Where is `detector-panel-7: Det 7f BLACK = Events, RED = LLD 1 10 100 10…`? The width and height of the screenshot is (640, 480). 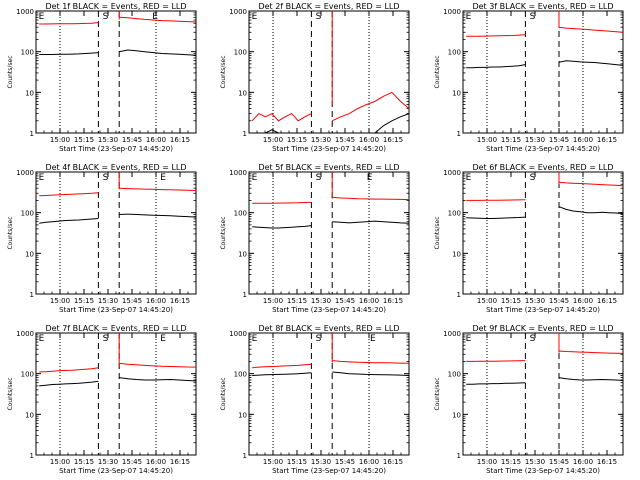
detector-panel-7: Det 7f BLACK = Events, RED = LLD 1 10 100 10… is located at coordinates (102, 399).